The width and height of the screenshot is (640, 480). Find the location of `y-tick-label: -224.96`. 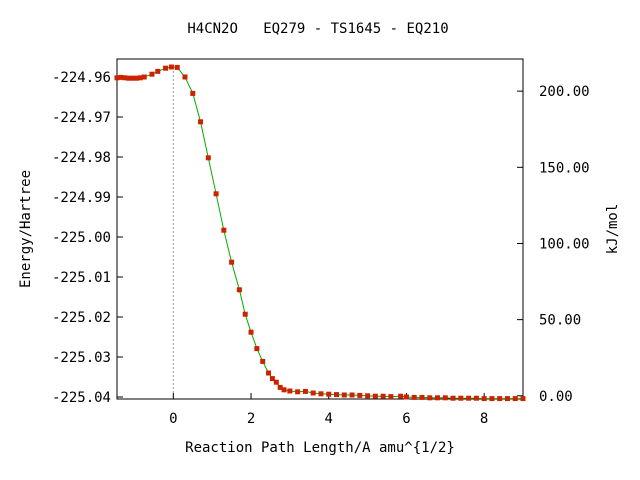

y-tick-label: -224.96 is located at coordinates (81, 78).